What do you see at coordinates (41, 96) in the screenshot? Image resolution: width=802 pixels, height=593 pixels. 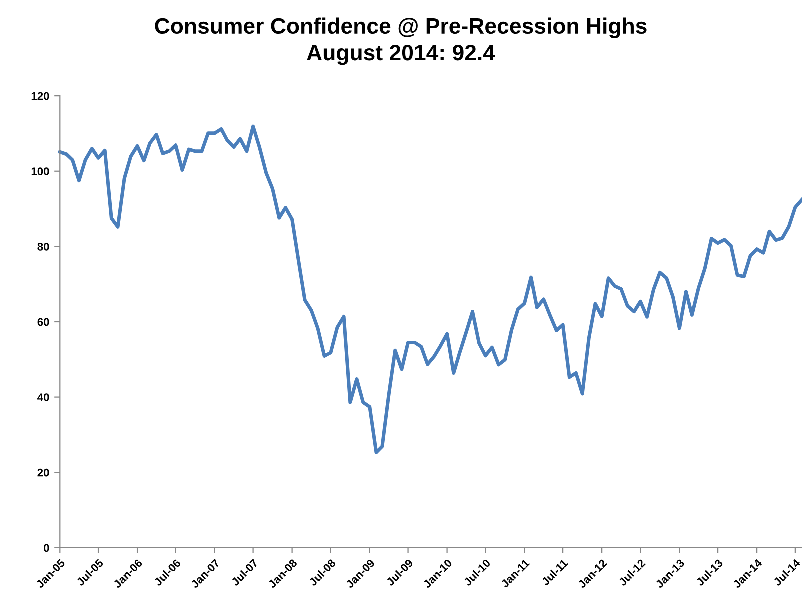 I see `y-tick-label: 120` at bounding box center [41, 96].